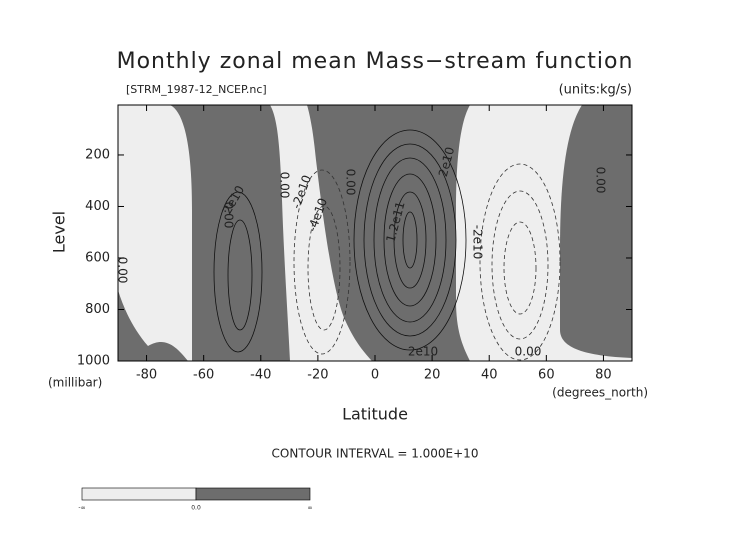 Image resolution: width=752 pixels, height=536 pixels. I want to click on chart-title: Monthly zonal mean Mass−stream function, so click(375, 61).